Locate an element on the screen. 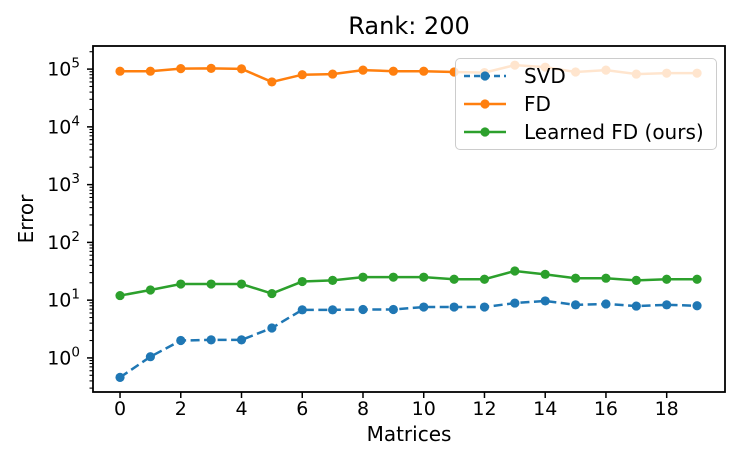 The width and height of the screenshot is (747, 467). svg-text: 8 is located at coordinates (363, 409).